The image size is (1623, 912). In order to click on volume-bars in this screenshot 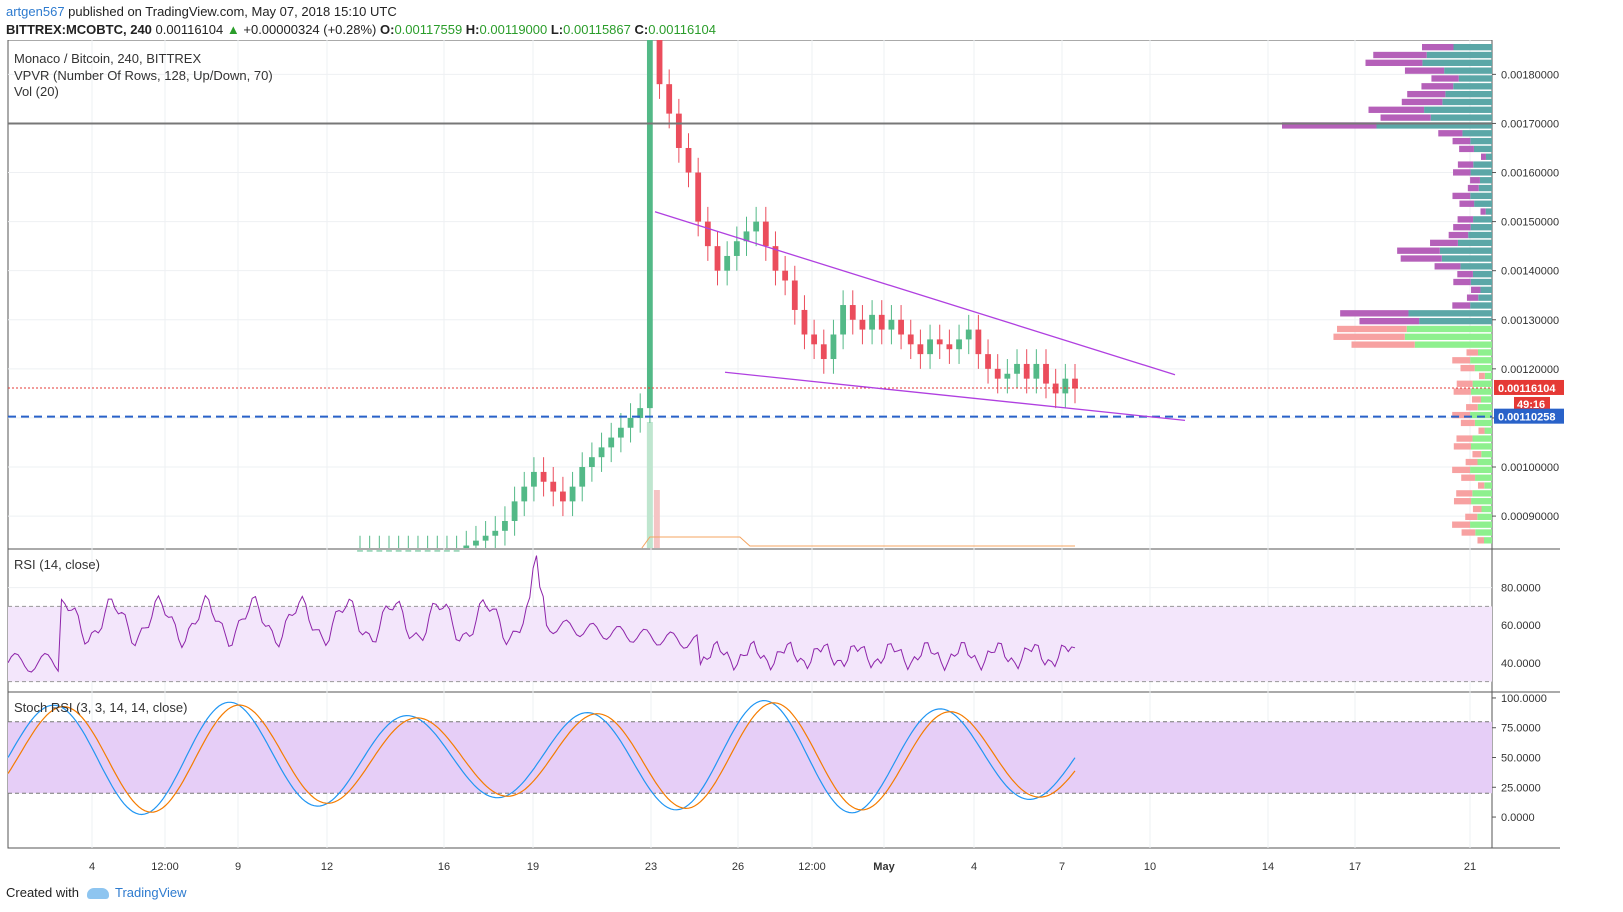, I will do `click(858, 485)`.